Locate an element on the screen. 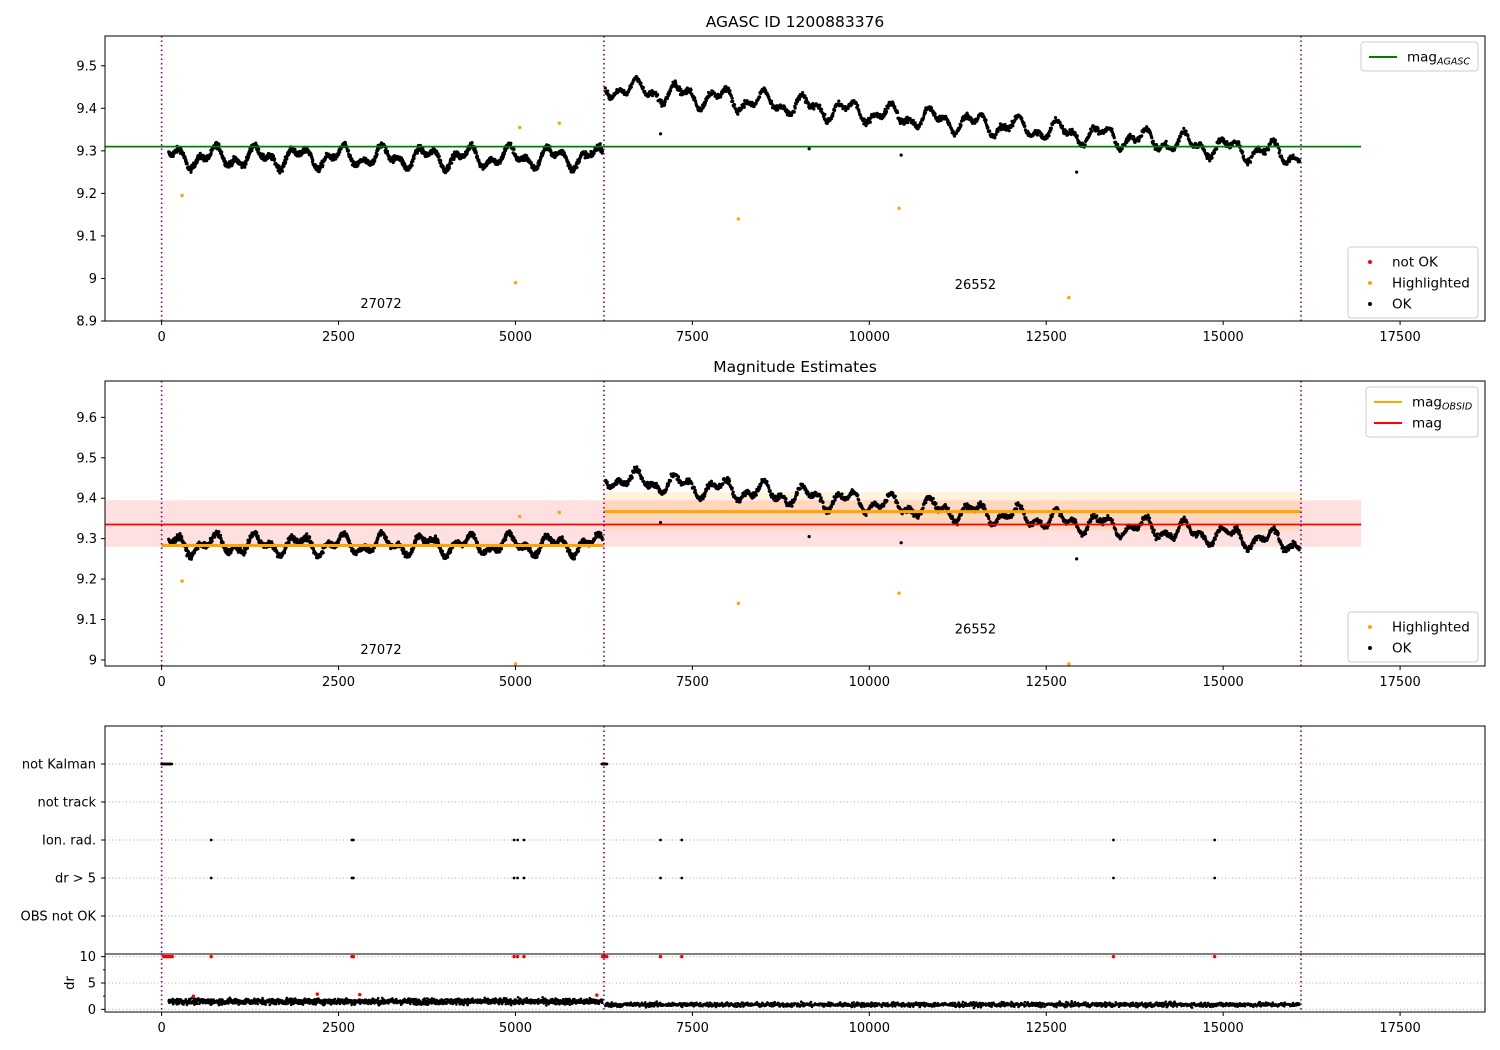 The height and width of the screenshot is (1050, 1500). data-points is located at coordinates (734, 565).